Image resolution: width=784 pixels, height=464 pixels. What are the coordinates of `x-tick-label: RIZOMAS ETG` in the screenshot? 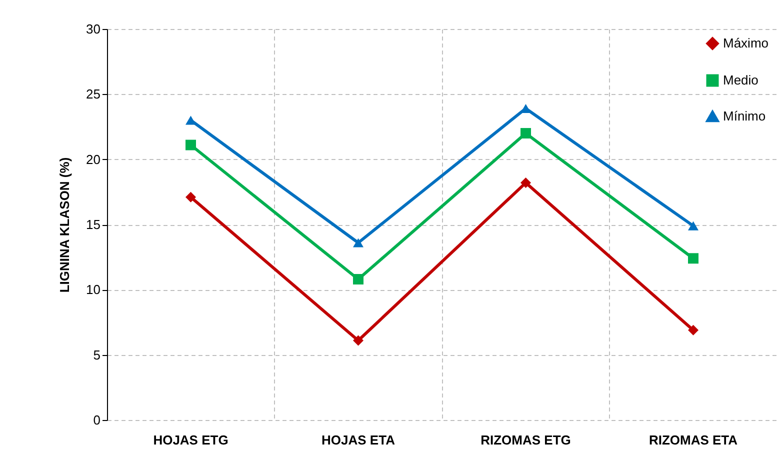 It's located at (525, 440).